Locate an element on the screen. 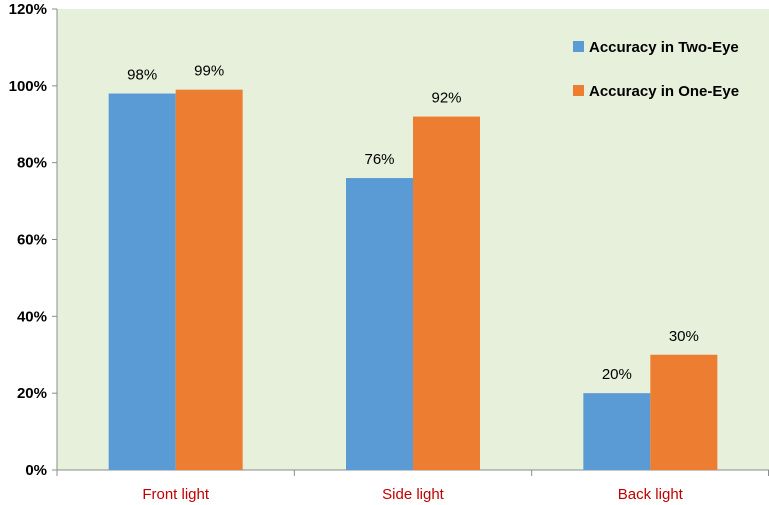 The image size is (769, 505). data-label: 76% is located at coordinates (379, 159).